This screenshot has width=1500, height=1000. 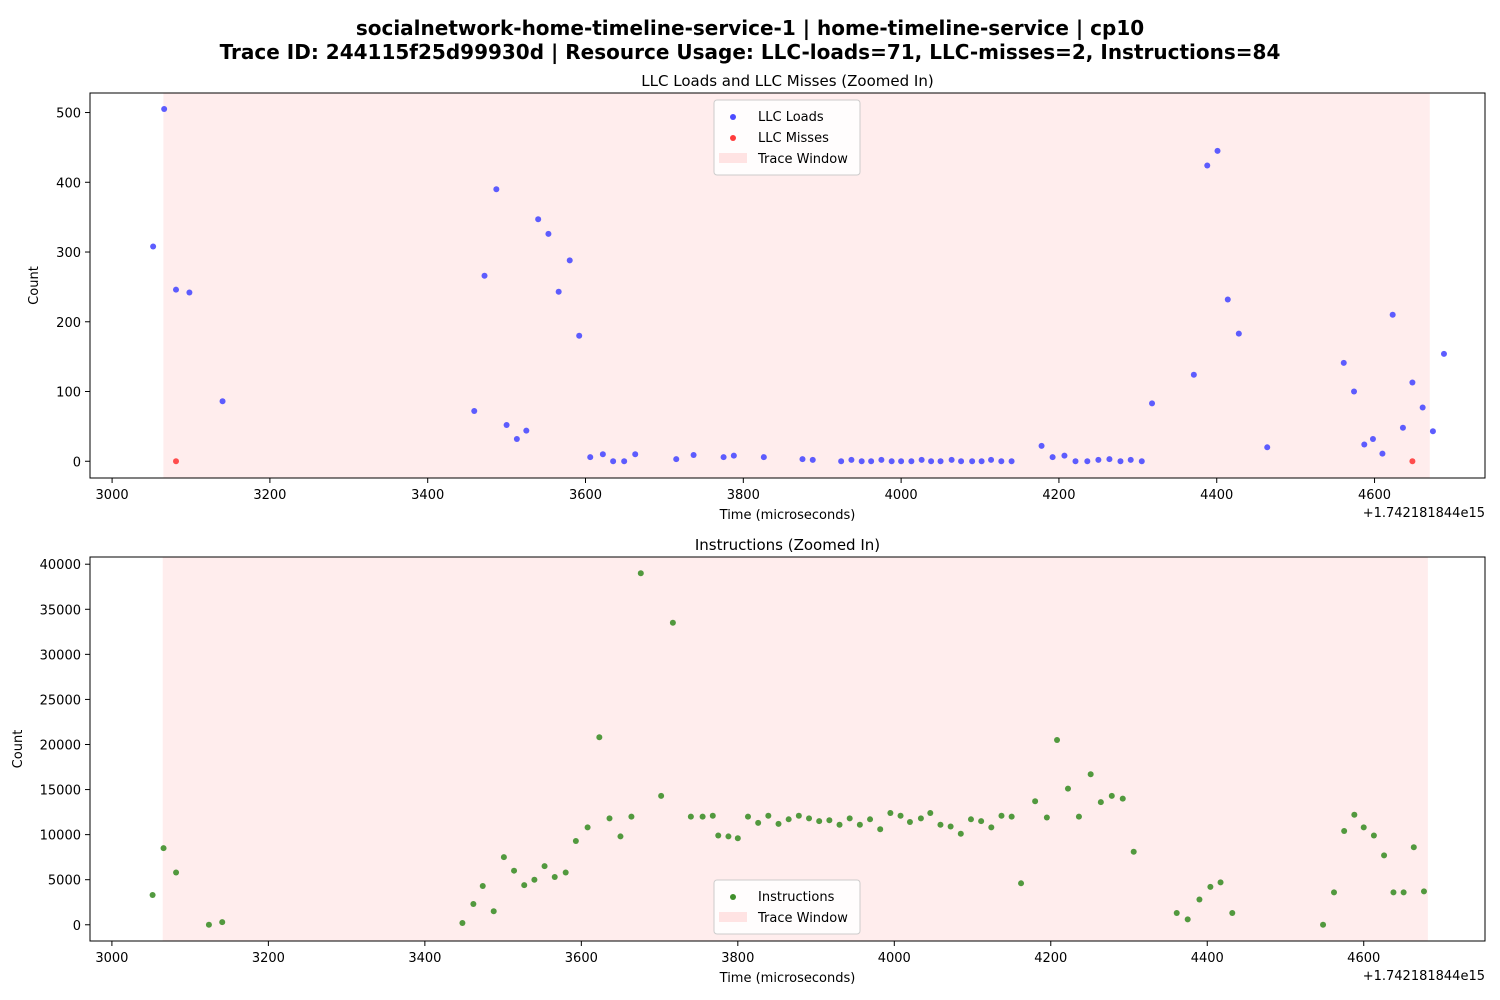 I want to click on y-tick-label: 500, so click(x=68, y=114).